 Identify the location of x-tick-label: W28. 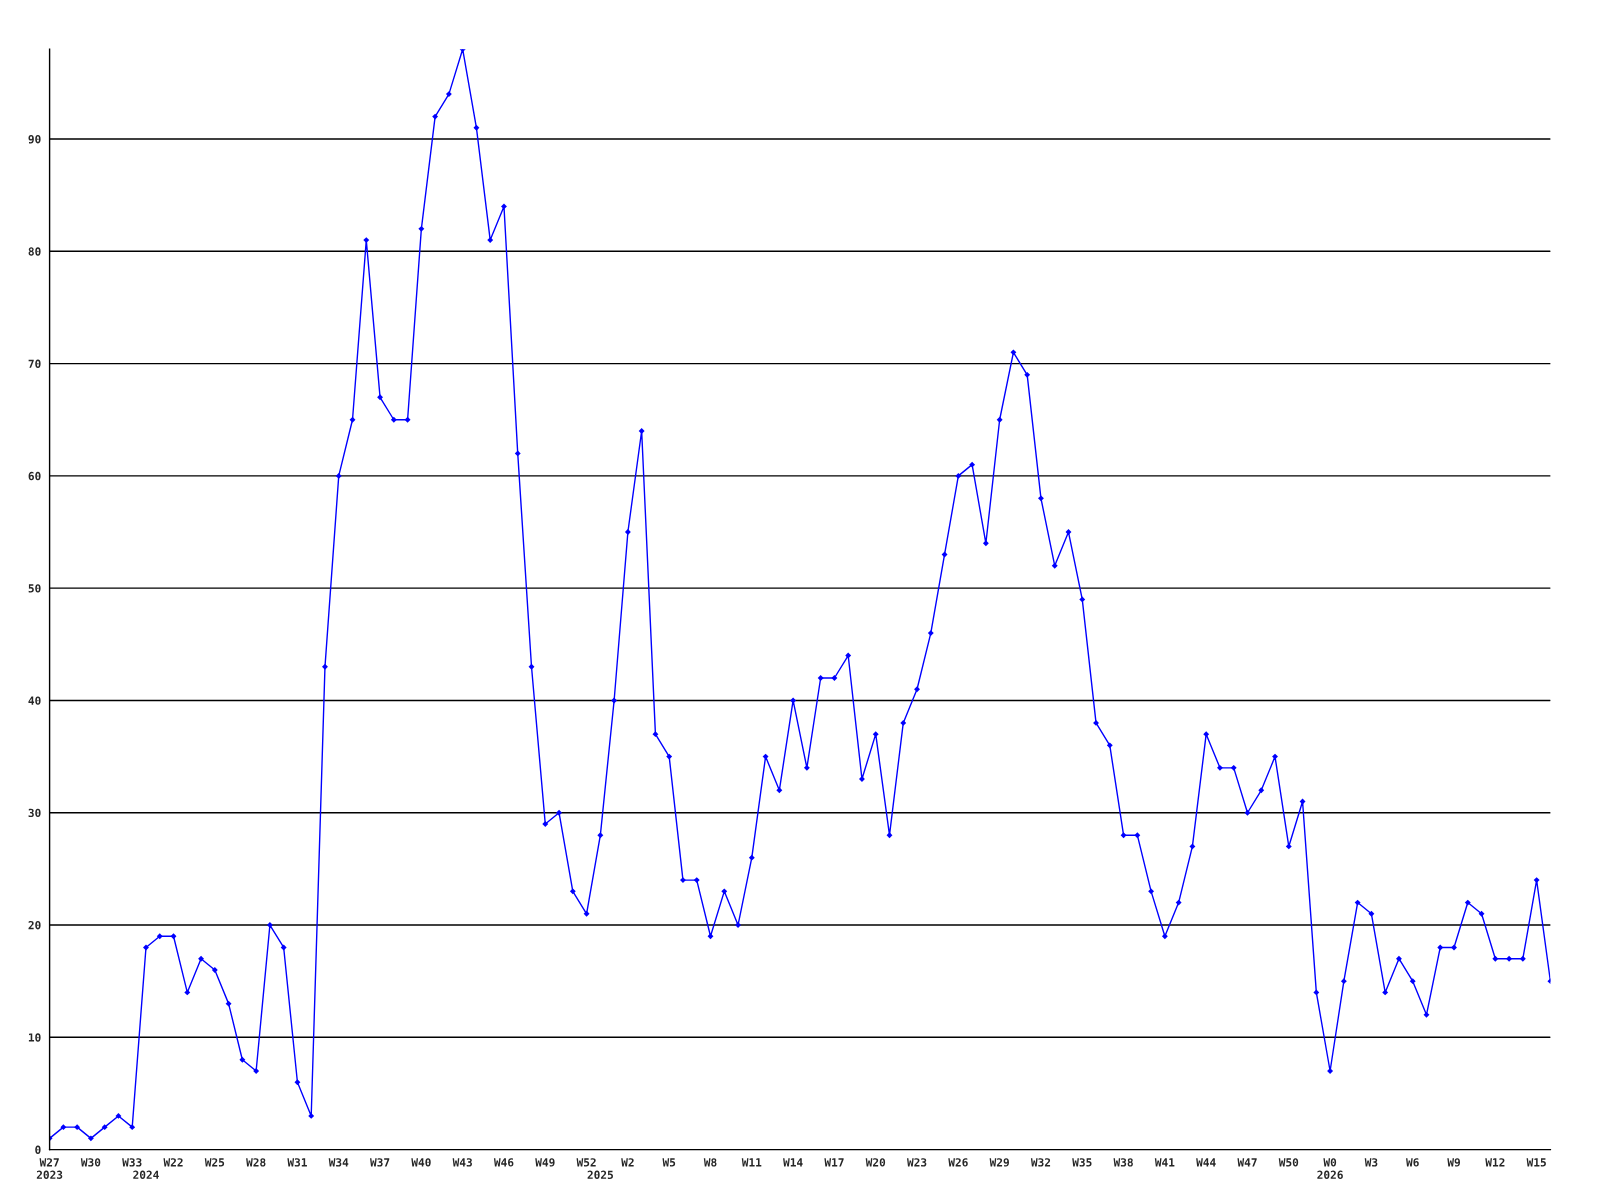
(256, 1162).